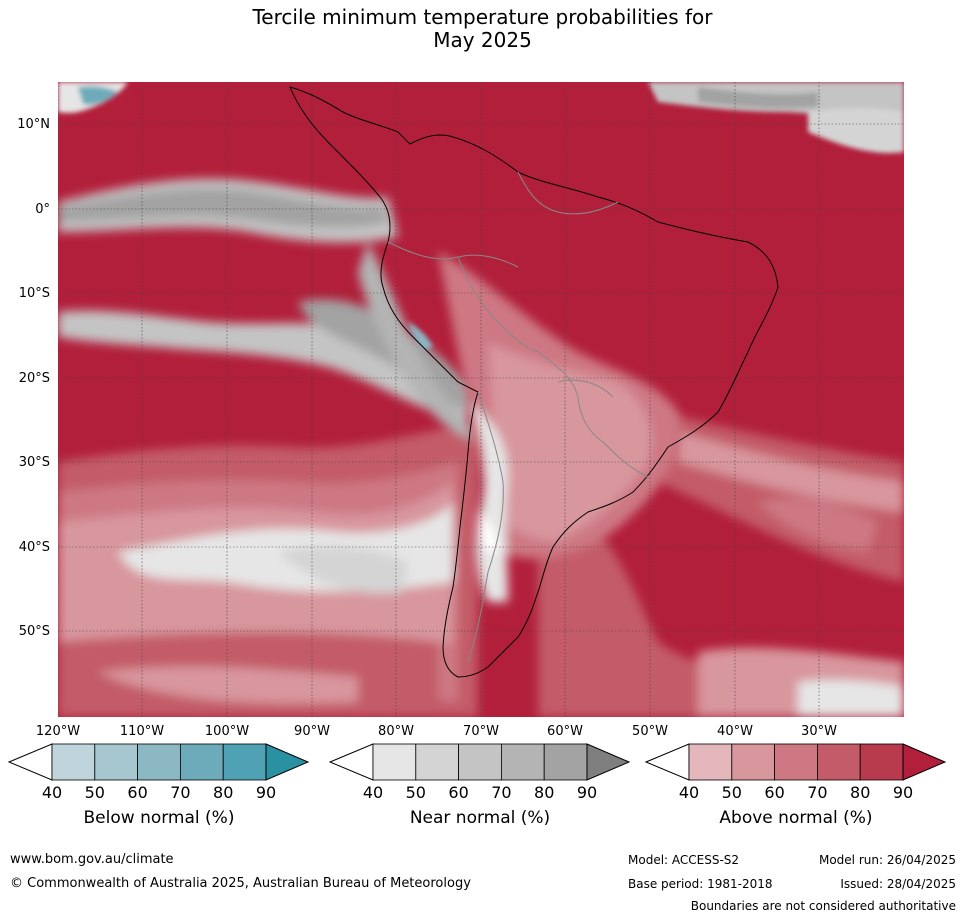  What do you see at coordinates (312, 731) in the screenshot?
I see `lon-tick-label: 90°W` at bounding box center [312, 731].